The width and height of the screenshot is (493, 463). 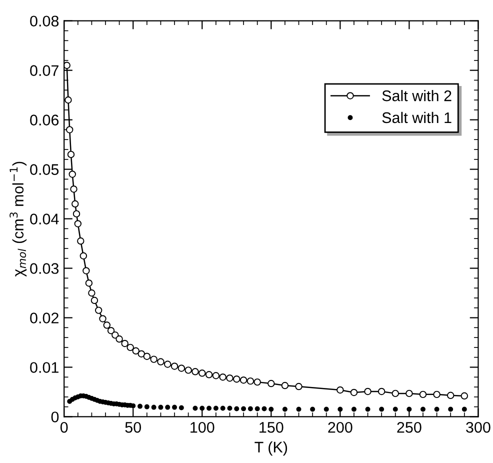 What do you see at coordinates (55, 417) in the screenshot?
I see `y-tick-label: 0` at bounding box center [55, 417].